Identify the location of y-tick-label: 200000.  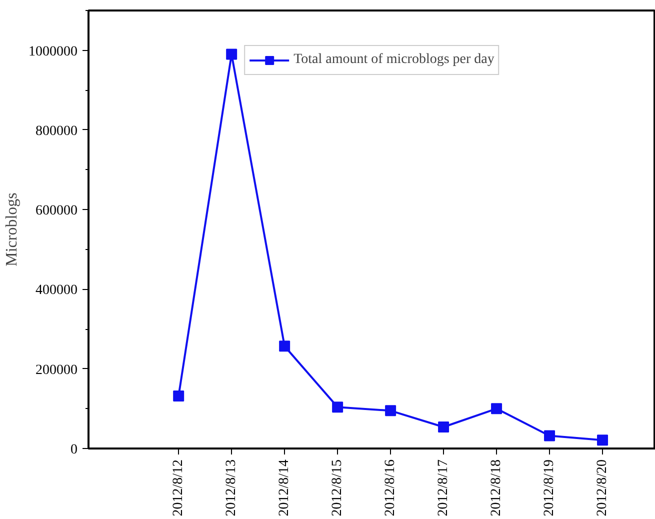
(57, 370).